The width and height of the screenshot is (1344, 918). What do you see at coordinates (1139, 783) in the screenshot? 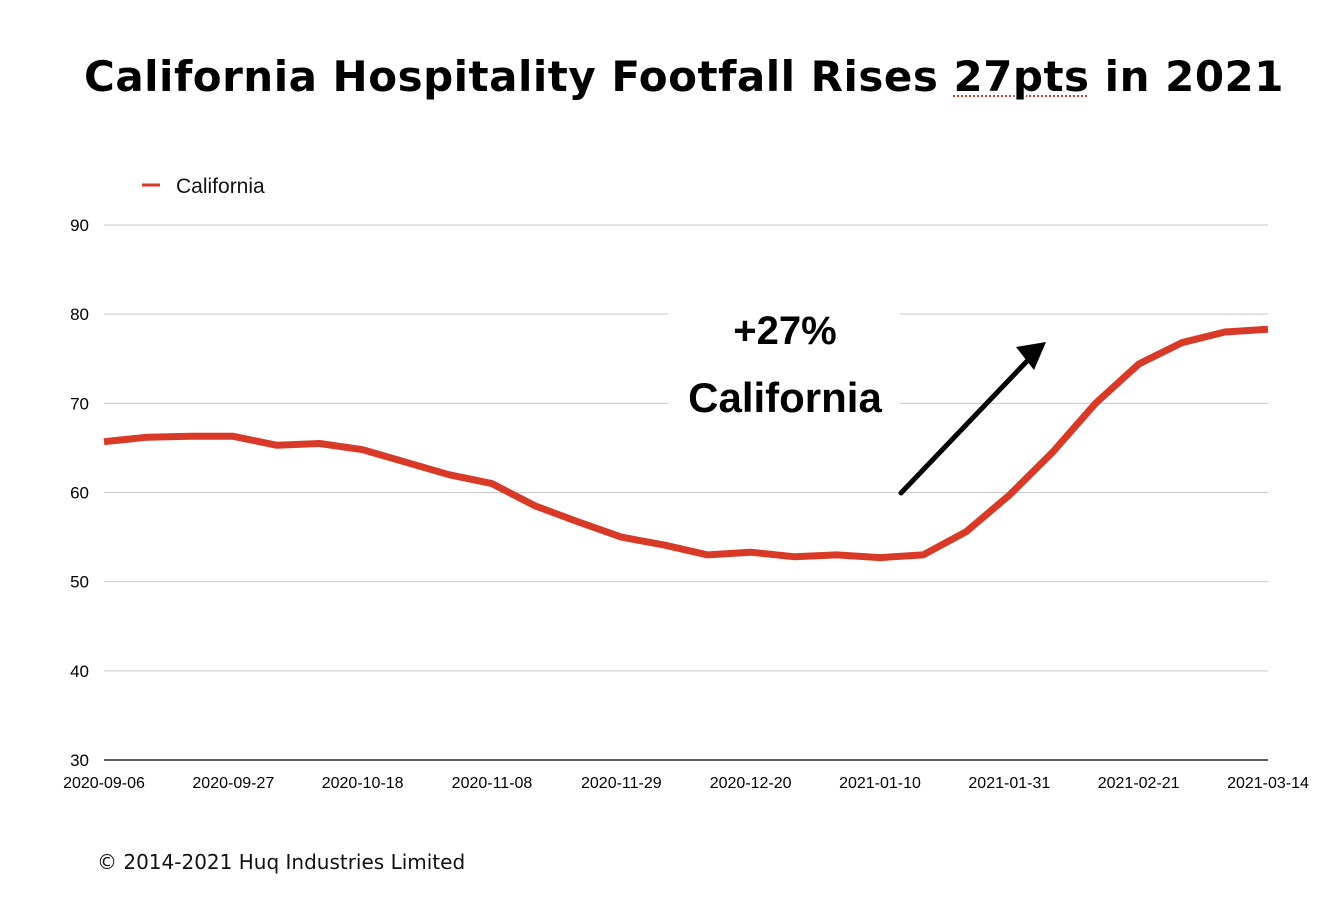
I see `x-tick-label-2021-02-21: 2021-02-21` at bounding box center [1139, 783].